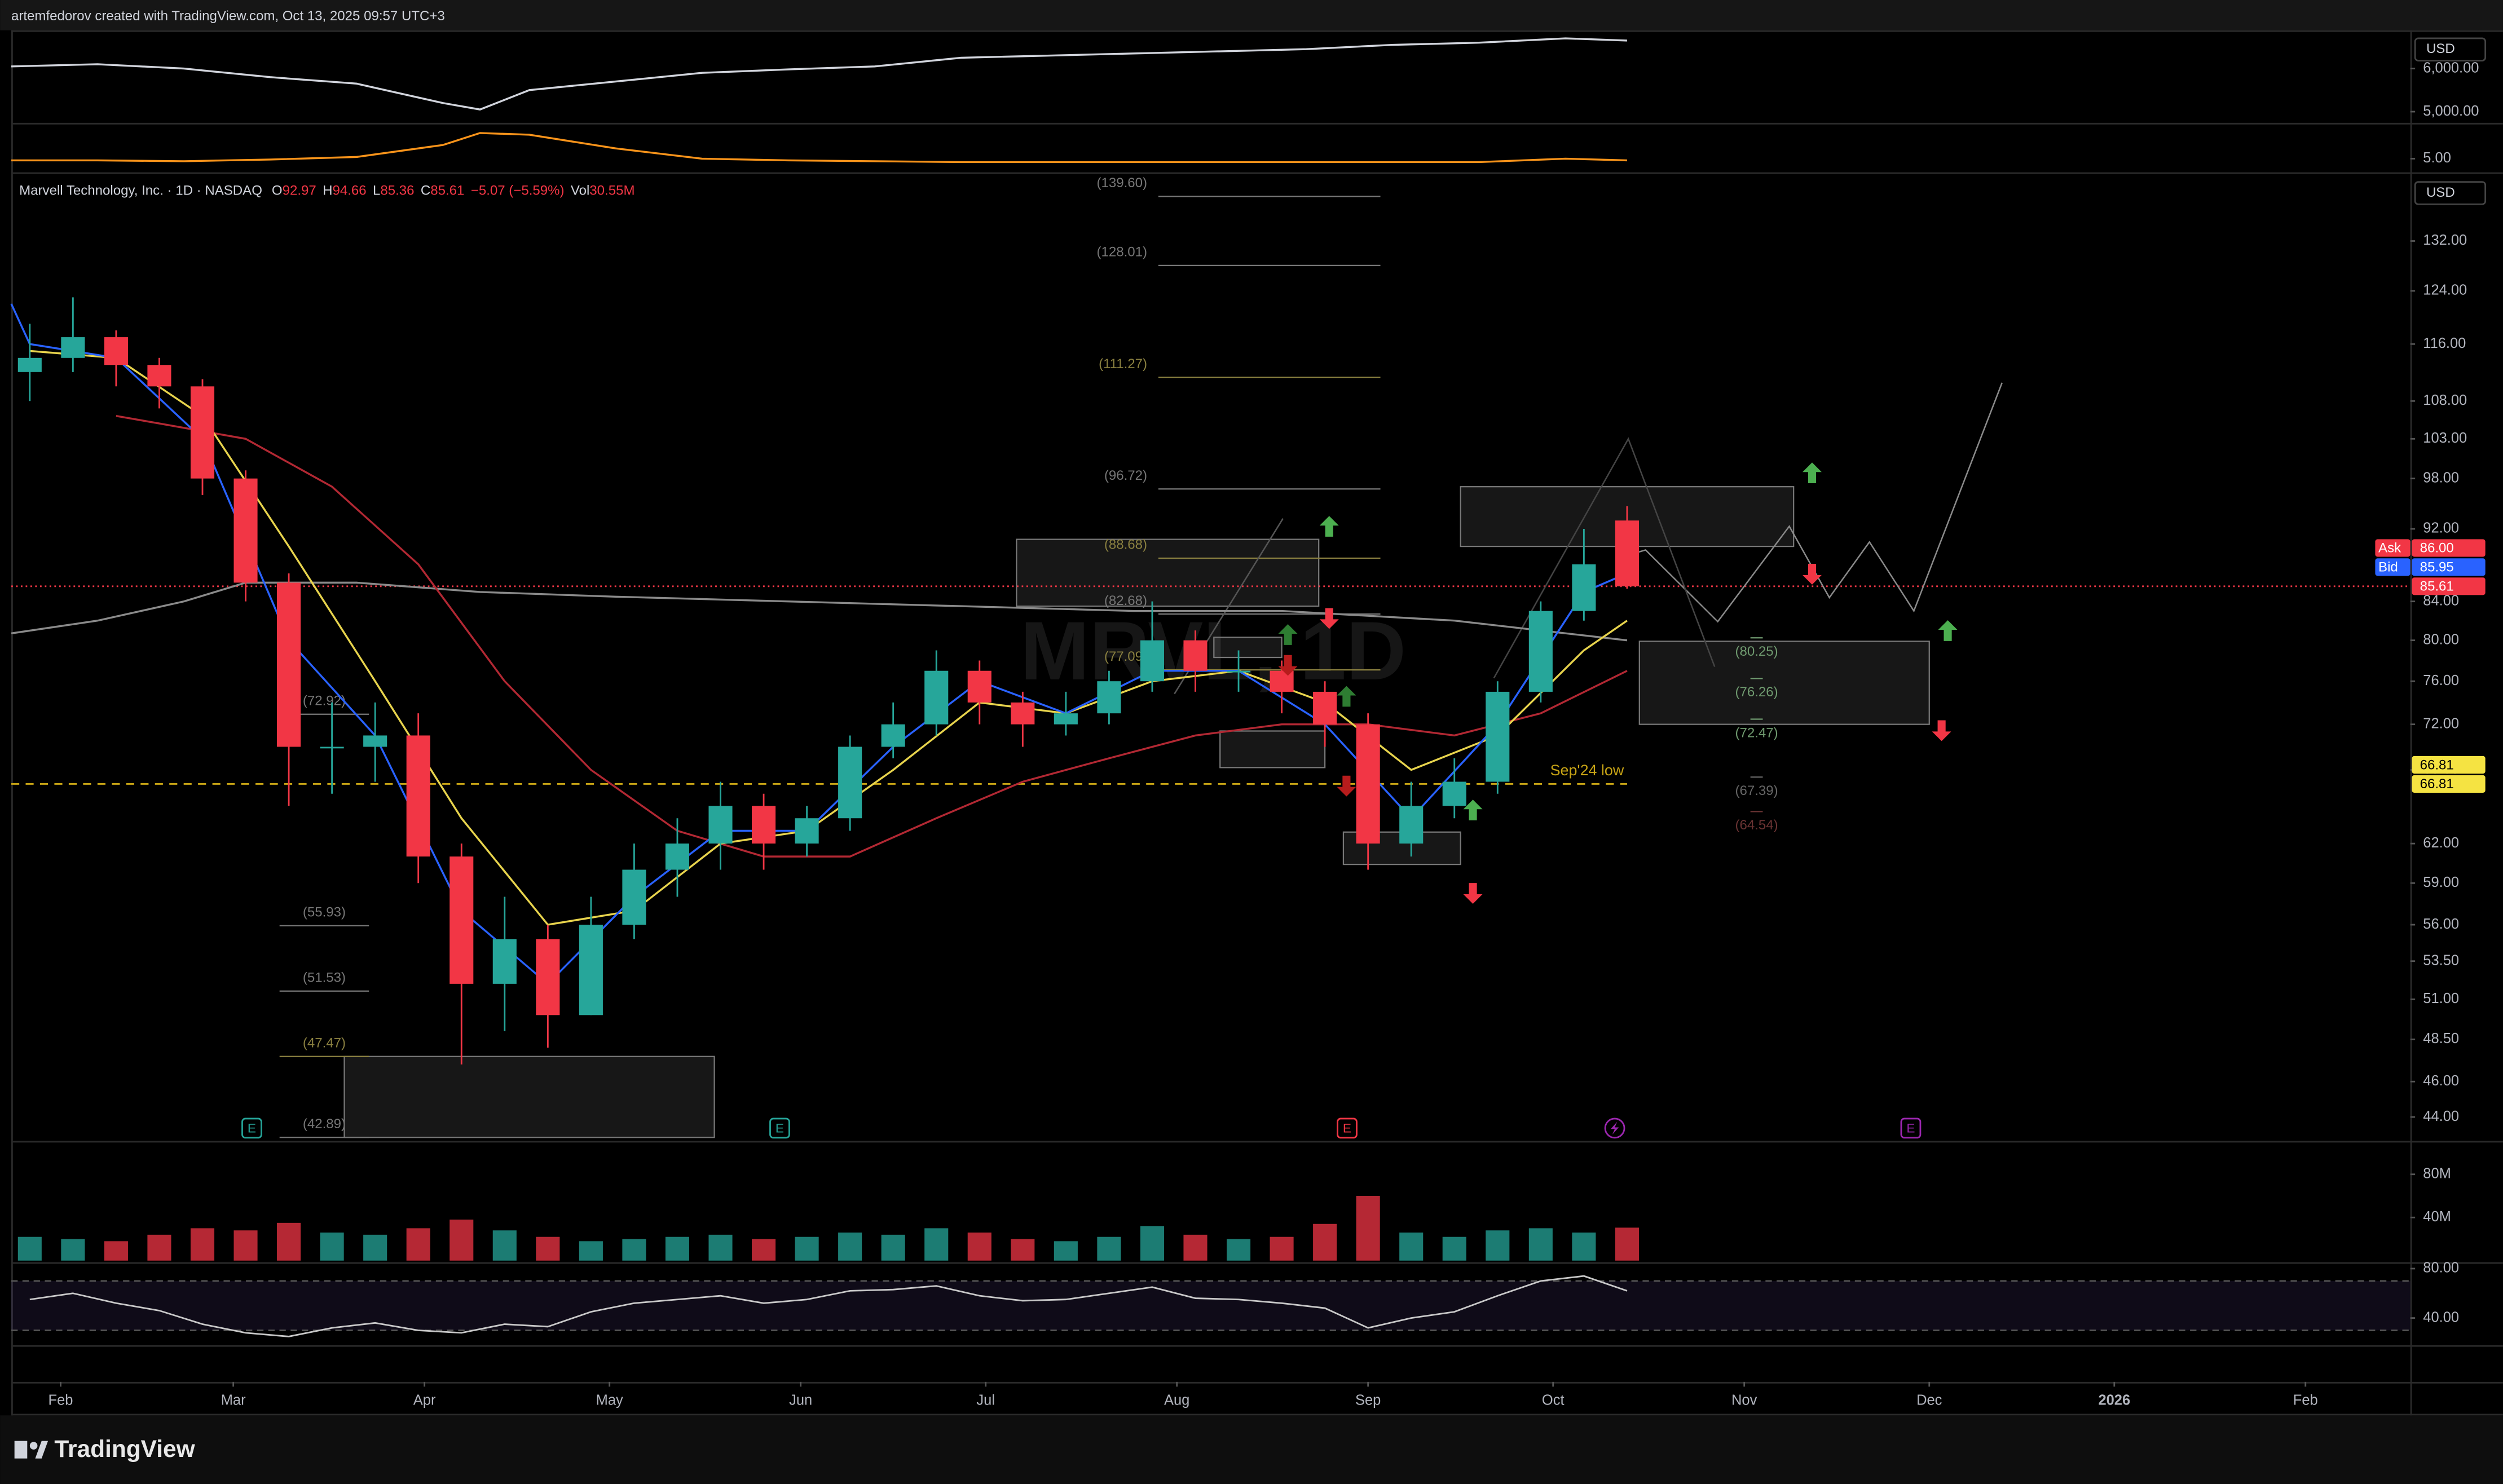  I want to click on rsi-band, so click(1211, 1305).